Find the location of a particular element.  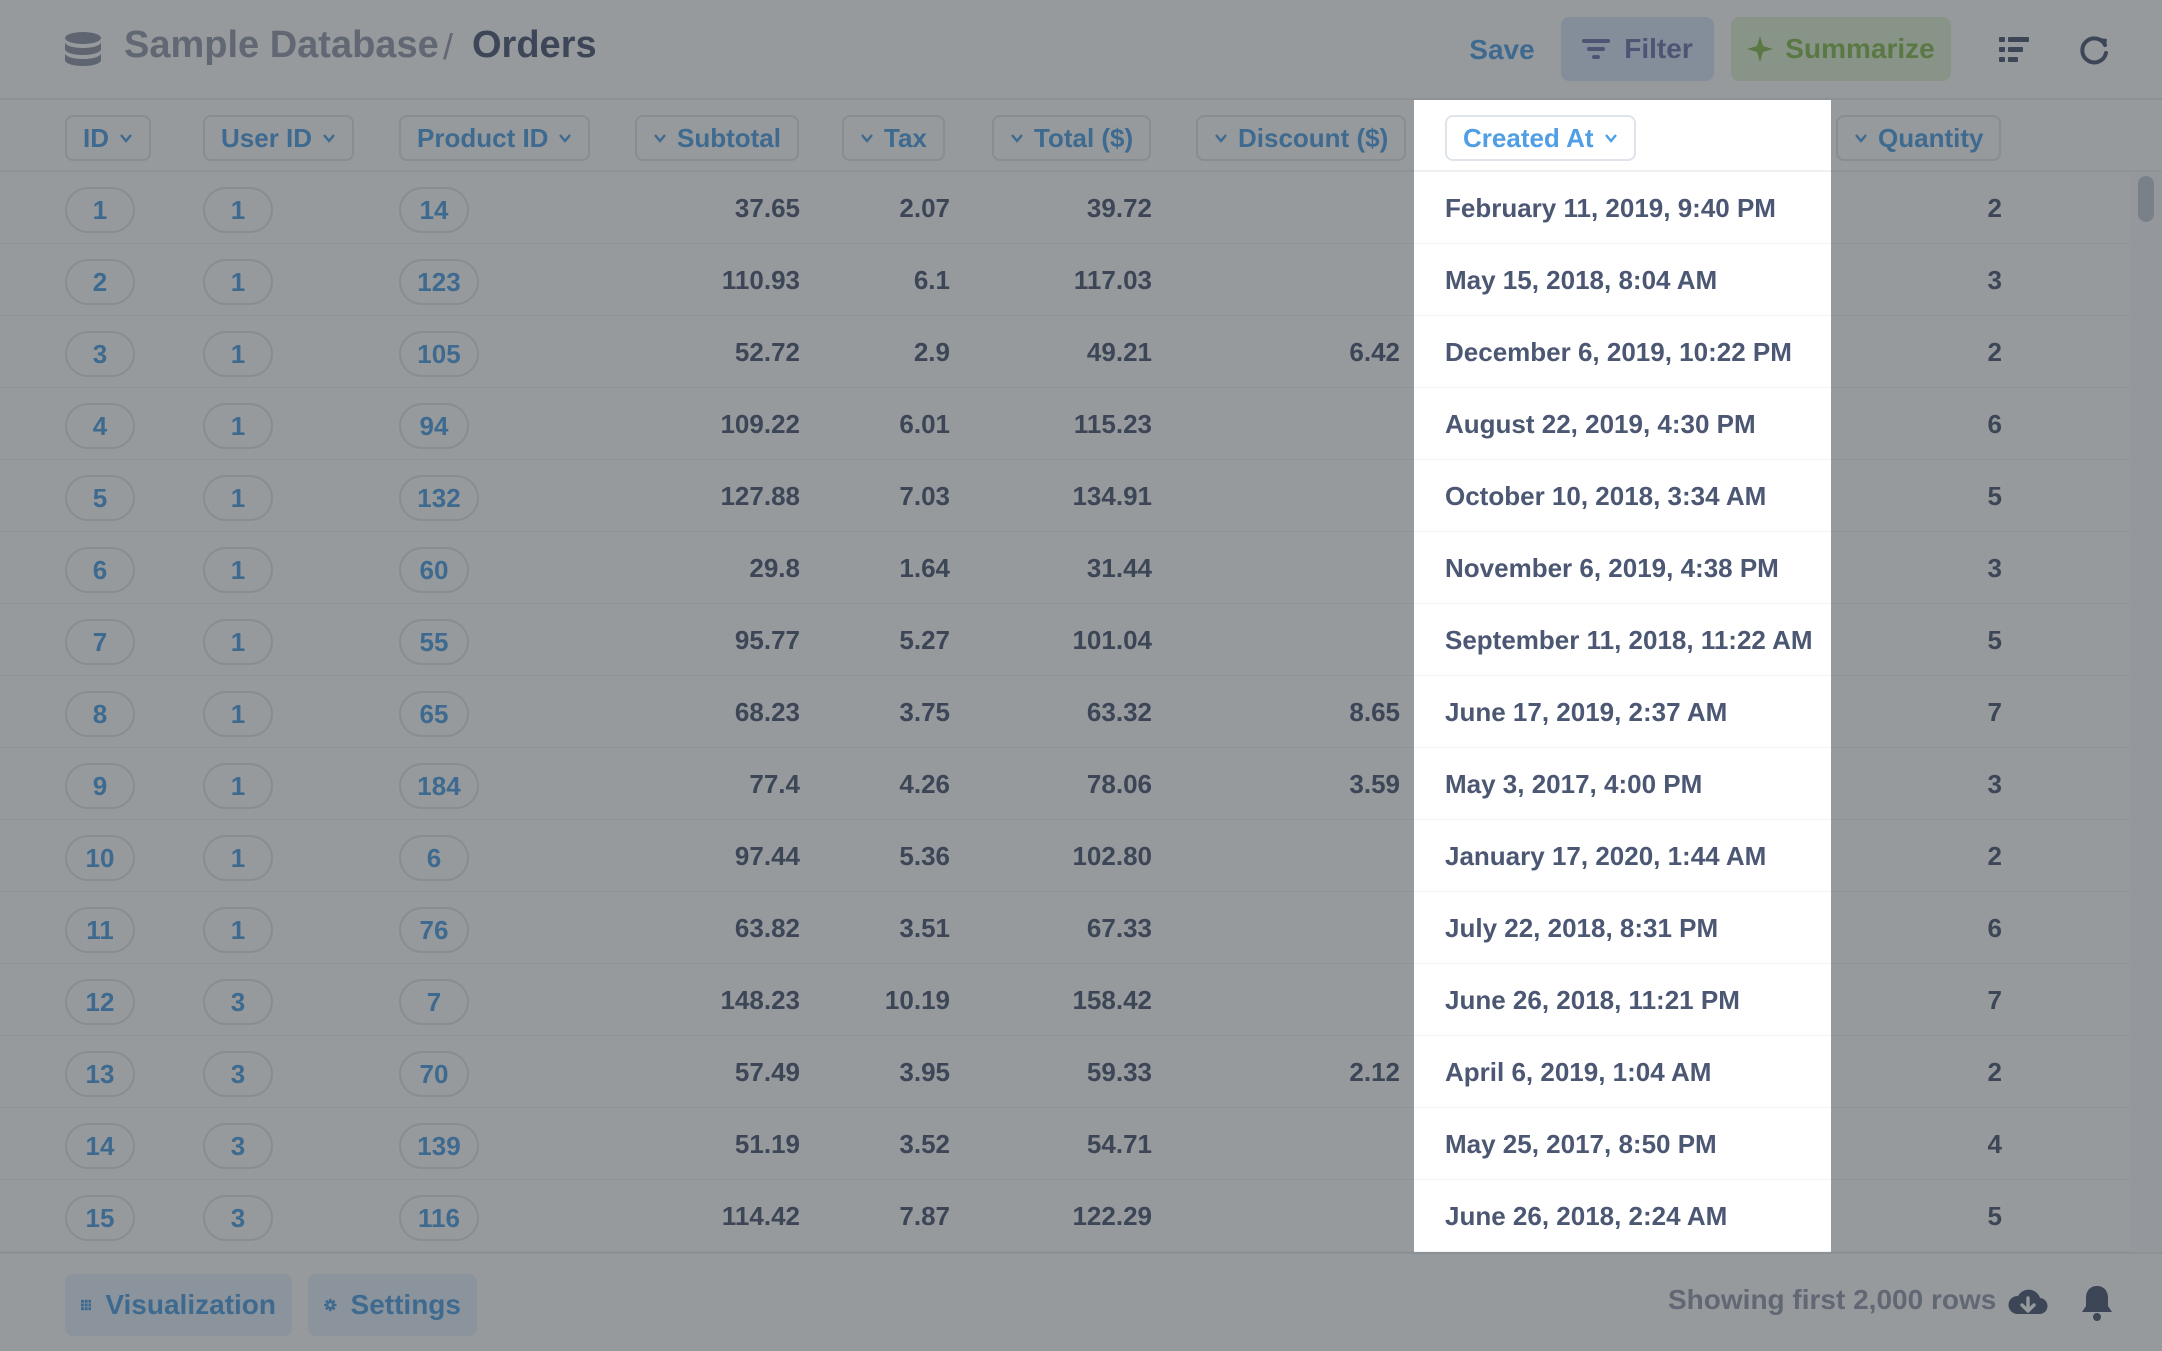

column-header-created-at: Created At is located at coordinates (1540, 138).